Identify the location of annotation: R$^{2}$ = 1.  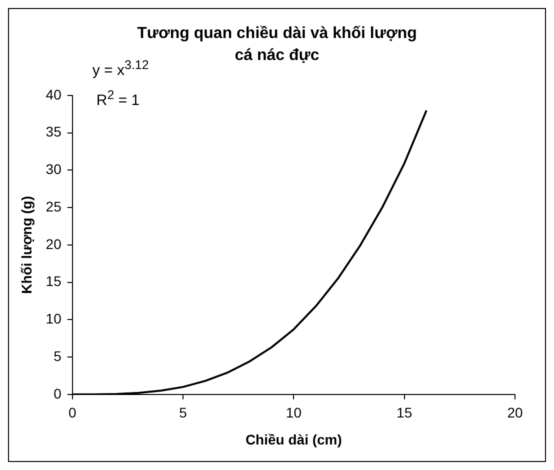
(118, 99).